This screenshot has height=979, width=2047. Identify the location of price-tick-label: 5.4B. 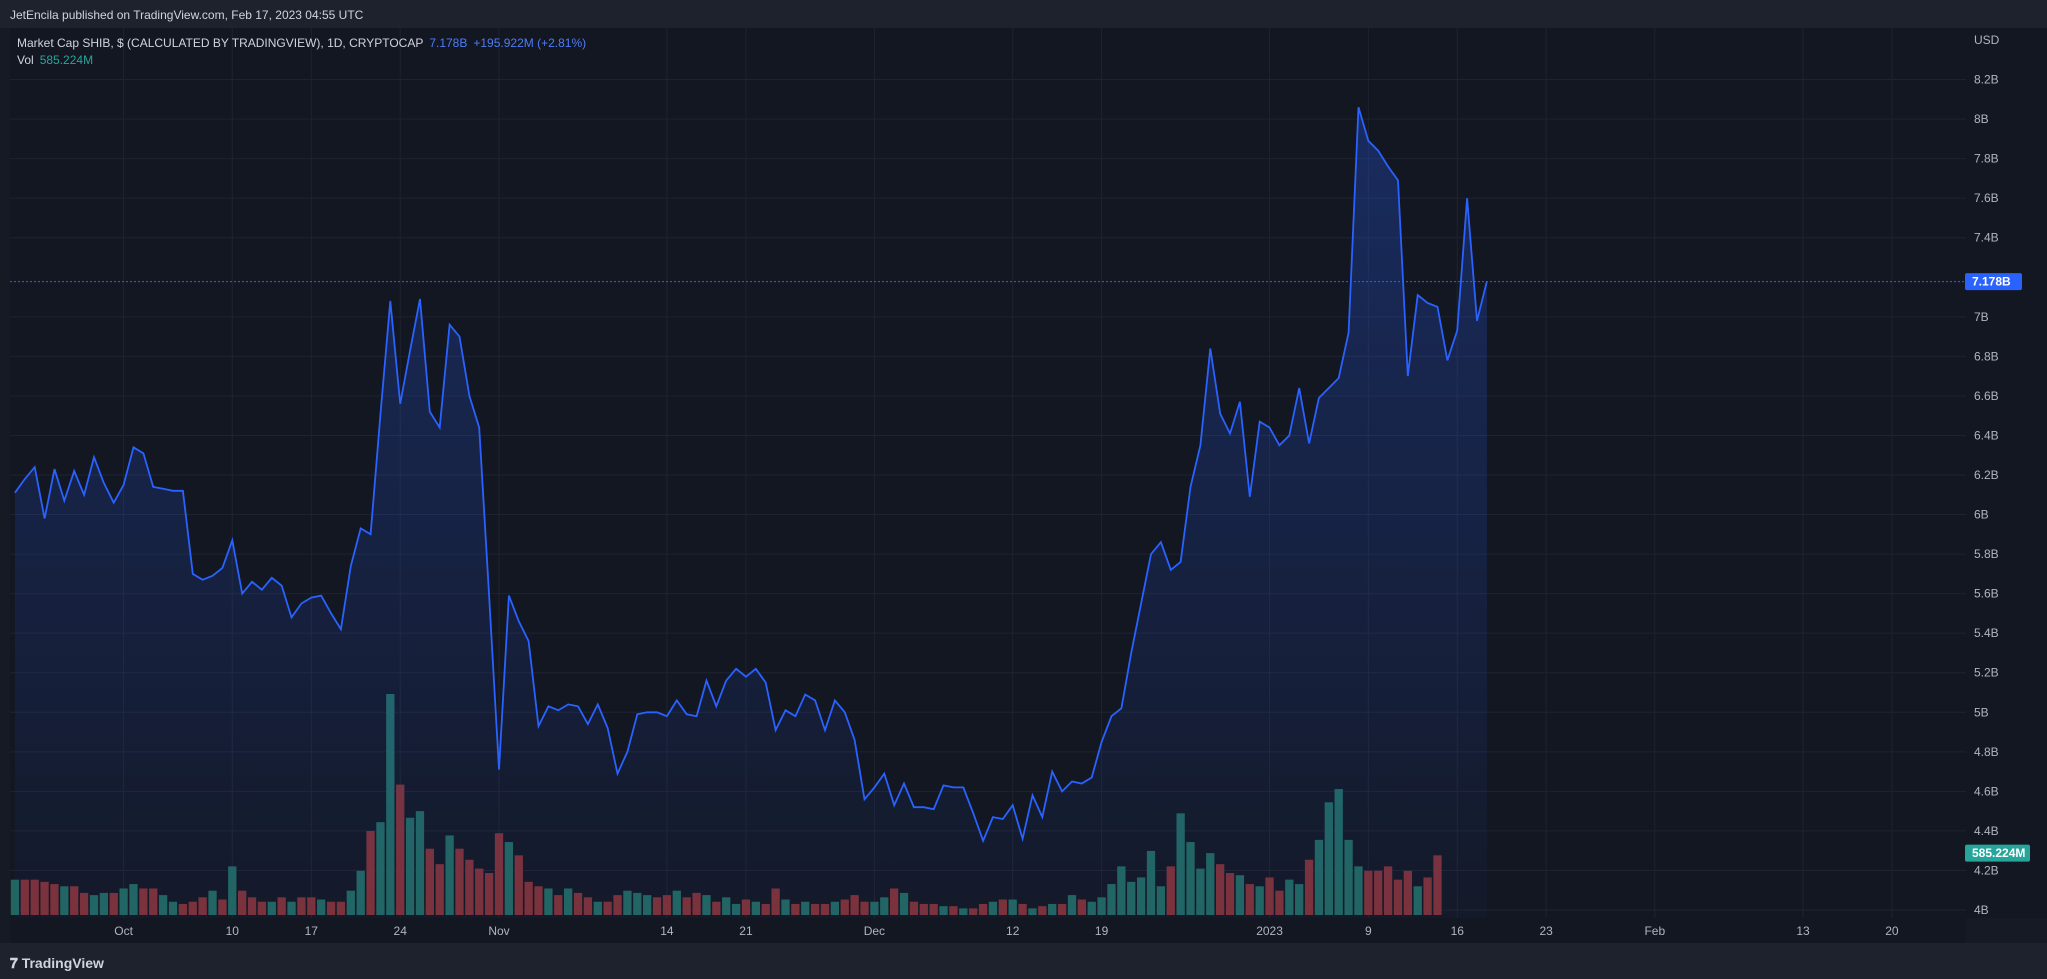
(1986, 633).